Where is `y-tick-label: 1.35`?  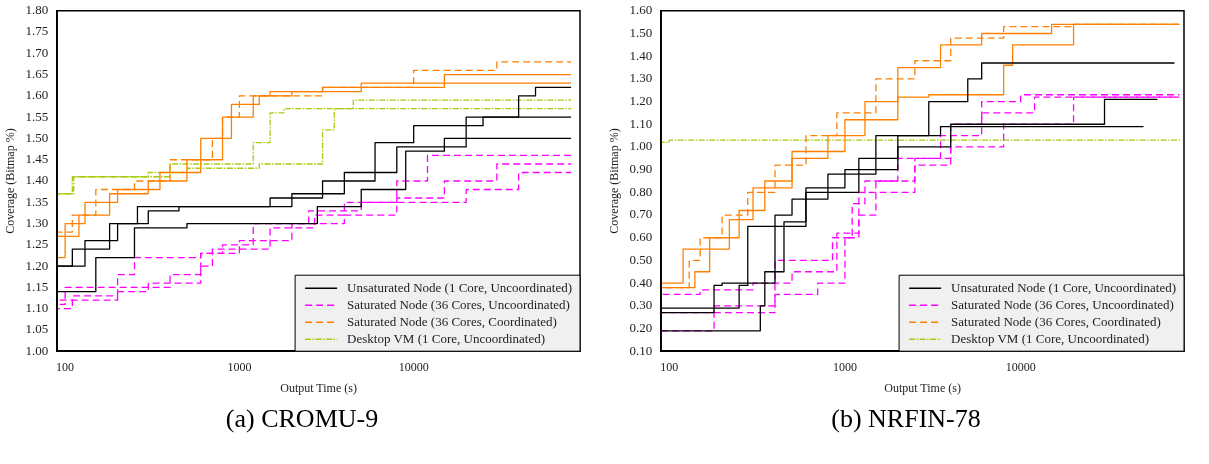
y-tick-label: 1.35 is located at coordinates (37, 201).